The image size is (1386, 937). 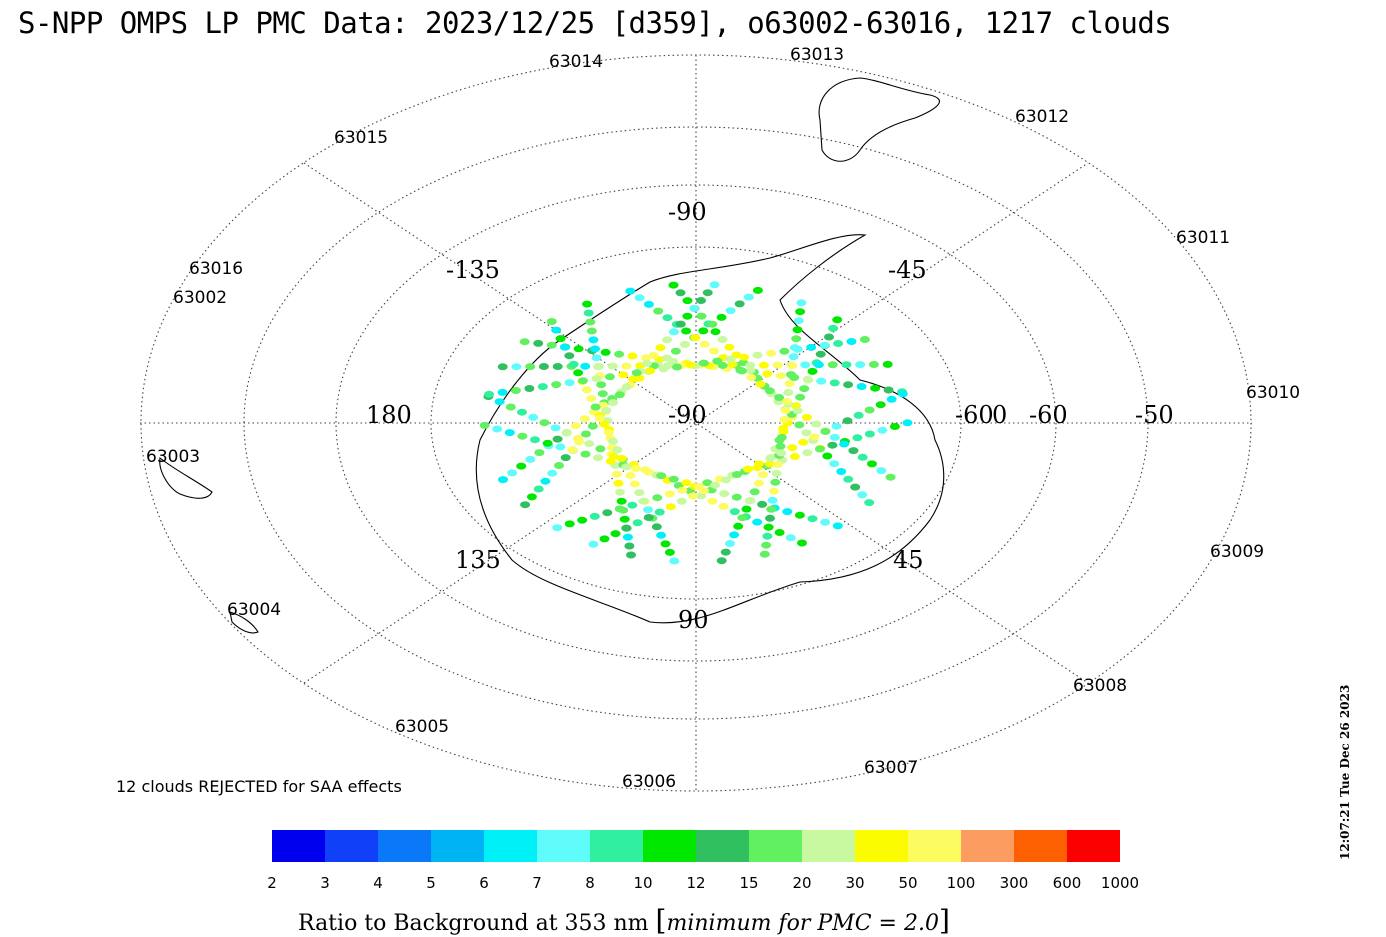 I want to click on colorbar-title-italic: minimum for PMC = 2.0, so click(x=802, y=923).